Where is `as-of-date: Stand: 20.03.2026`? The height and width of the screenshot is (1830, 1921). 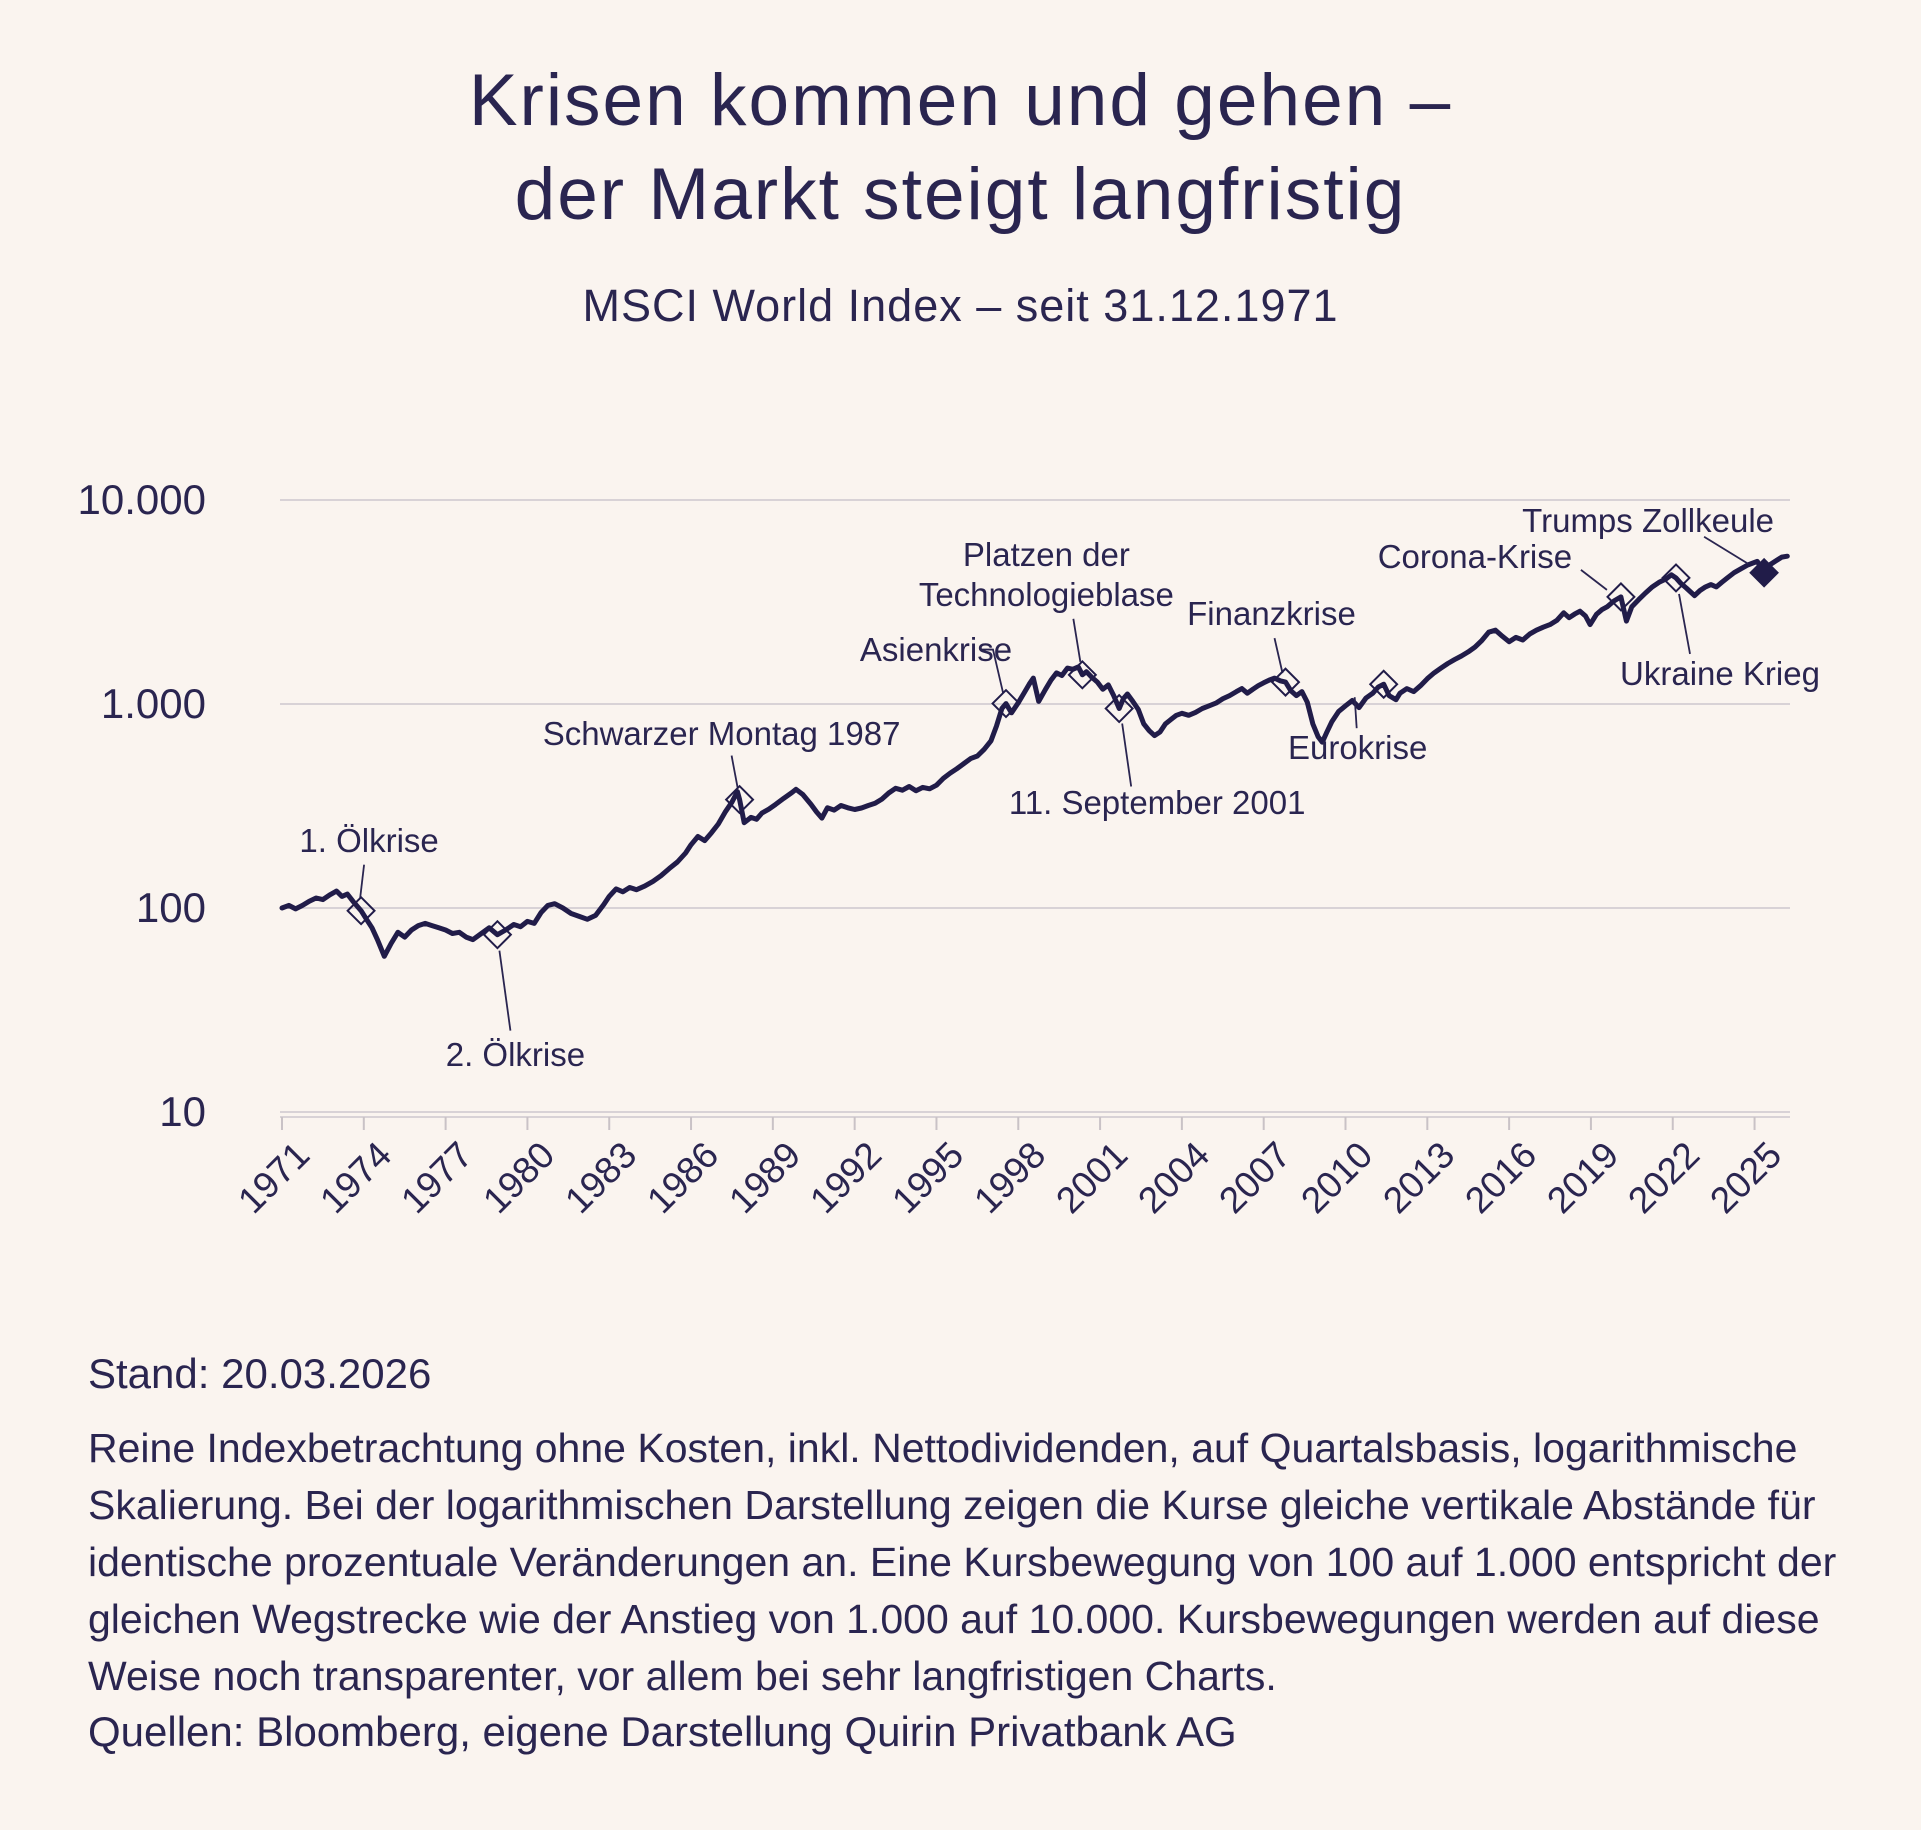
as-of-date: Stand: 20.03.2026 is located at coordinates (260, 1373).